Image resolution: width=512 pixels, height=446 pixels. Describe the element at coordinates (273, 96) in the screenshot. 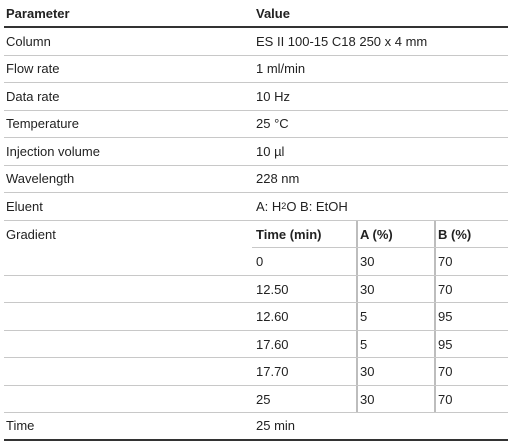

I see `parameter-value: 10 Hz` at that location.